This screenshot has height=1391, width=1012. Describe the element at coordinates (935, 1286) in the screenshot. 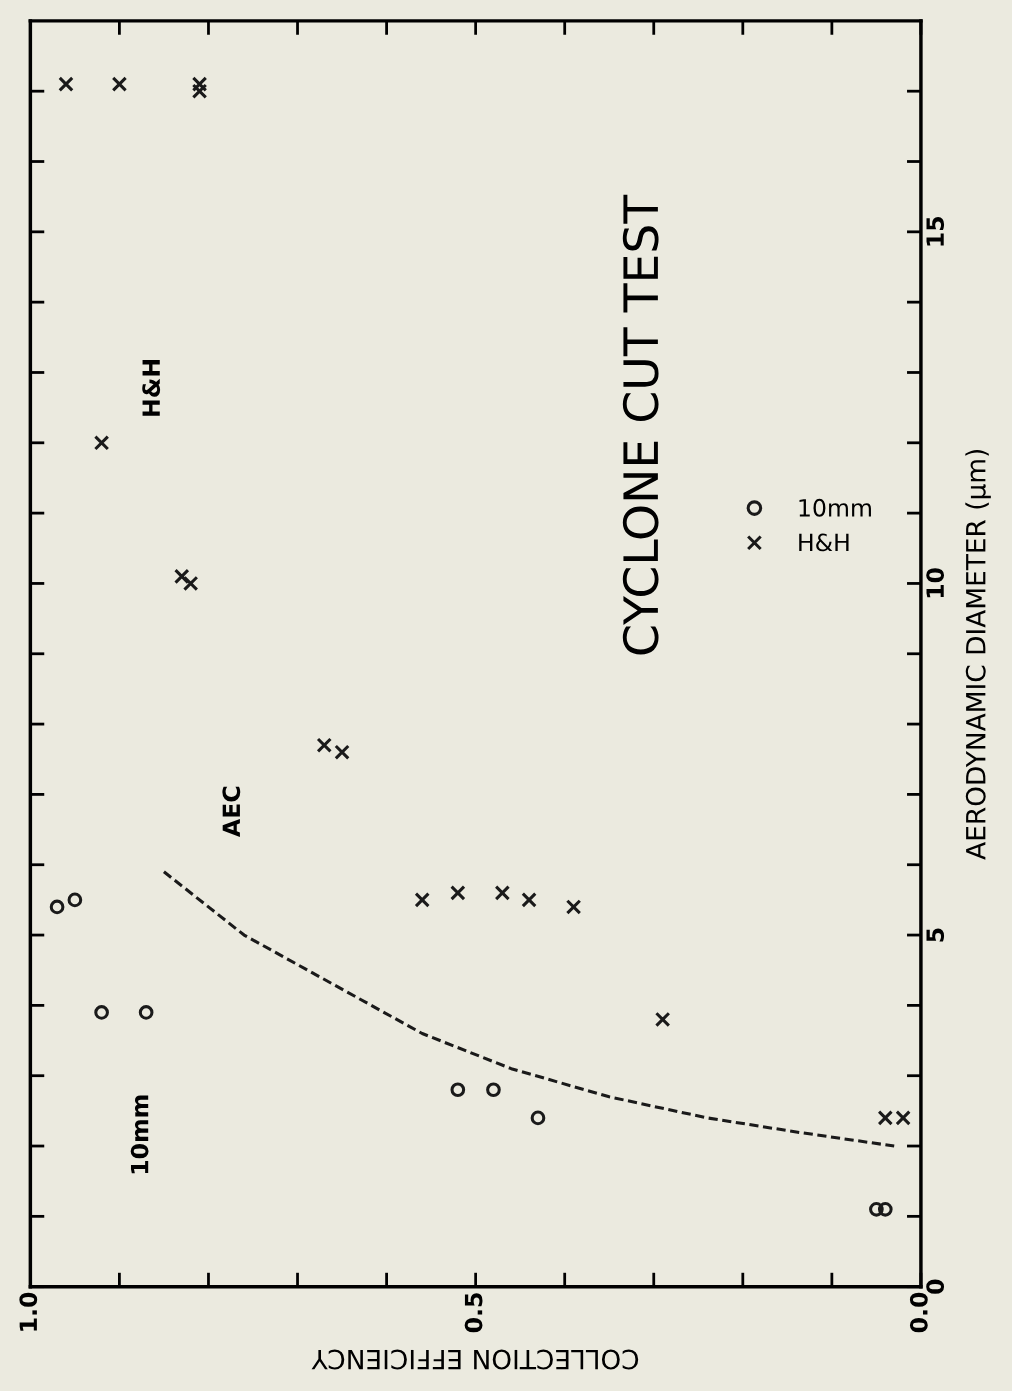

I see `y-tick-label: 0` at that location.